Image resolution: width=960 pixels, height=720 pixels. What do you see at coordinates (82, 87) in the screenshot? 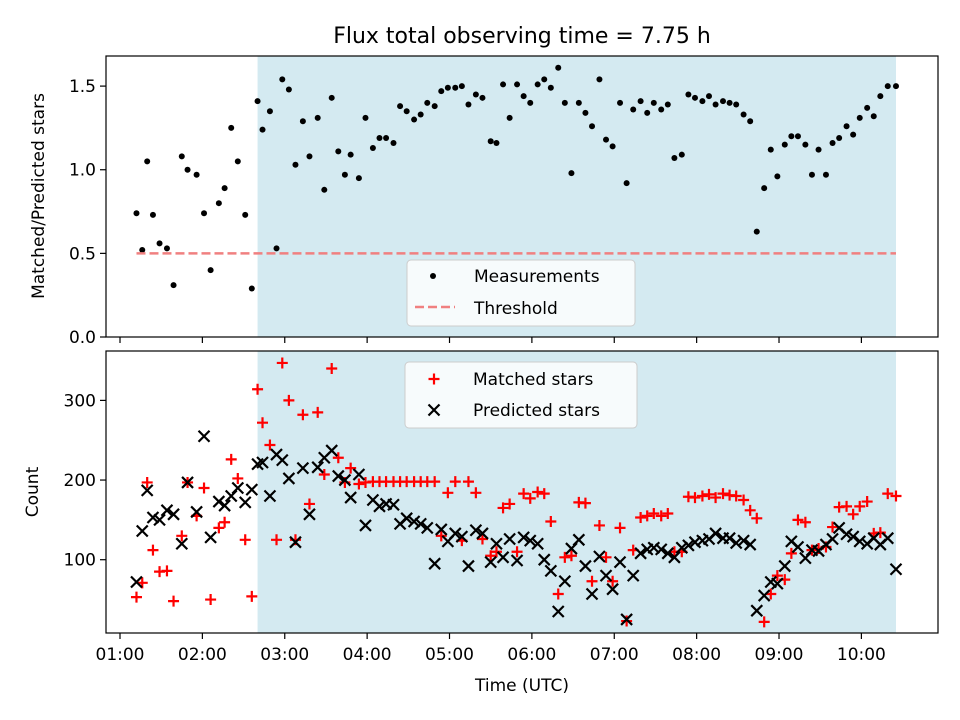
I see `y-tick-label: 1.5` at bounding box center [82, 87].